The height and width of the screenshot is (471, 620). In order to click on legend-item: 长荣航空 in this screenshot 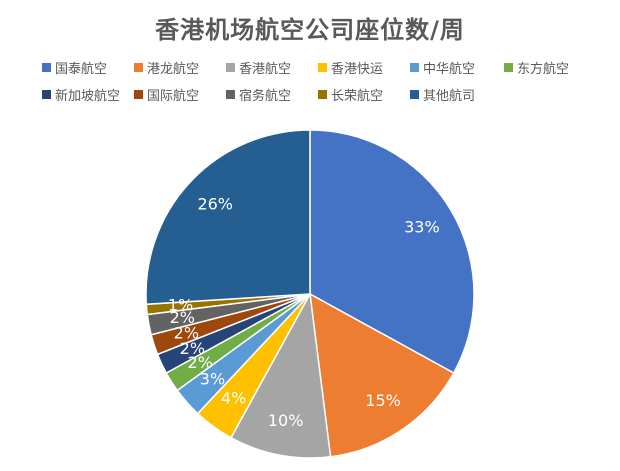, I will do `click(364, 94)`.